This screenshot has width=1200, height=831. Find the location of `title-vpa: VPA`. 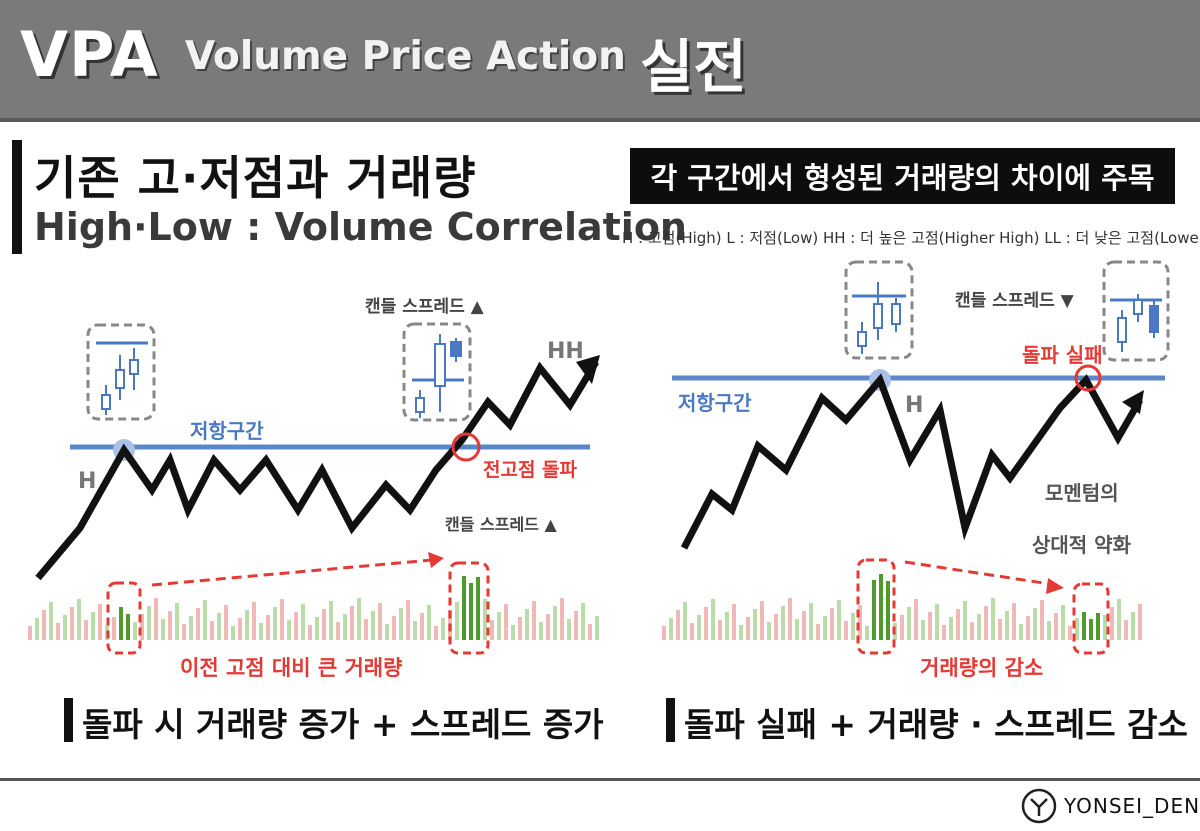

title-vpa: VPA is located at coordinates (89, 54).